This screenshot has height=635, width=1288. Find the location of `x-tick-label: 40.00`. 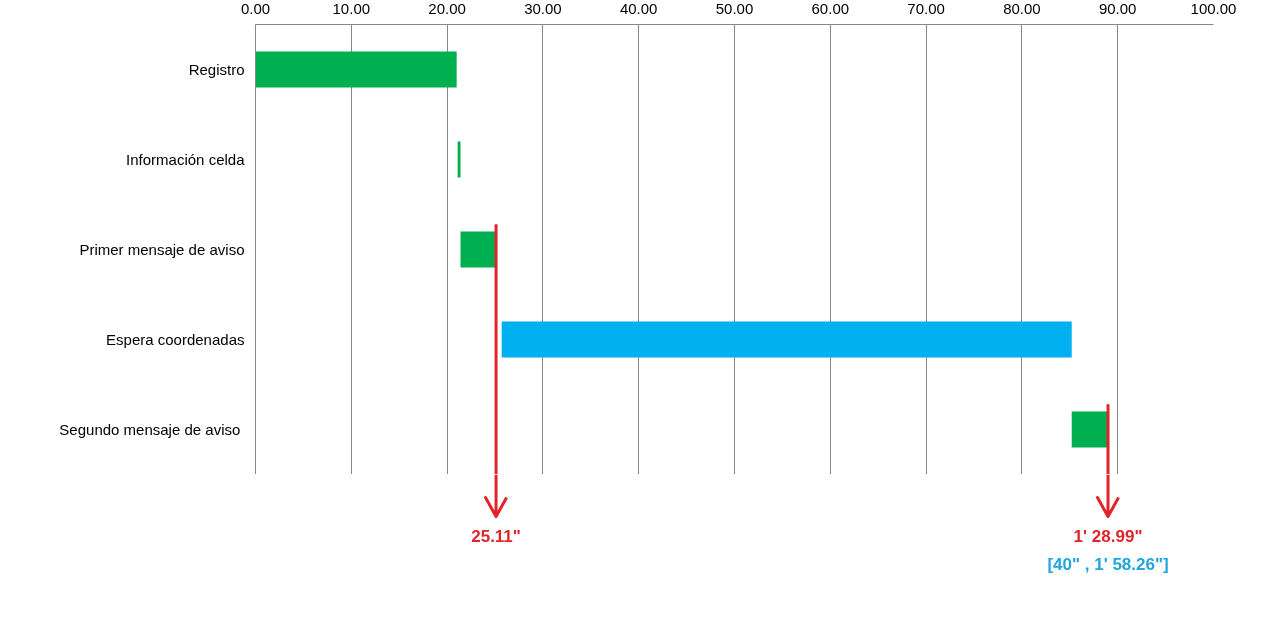

x-tick-label: 40.00 is located at coordinates (638, 8).